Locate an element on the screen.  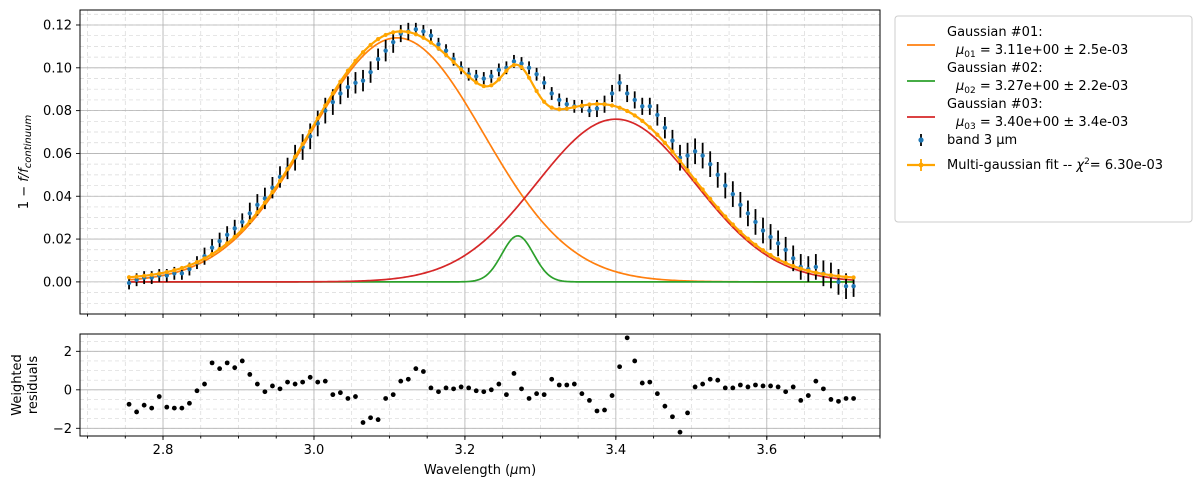
top-ytick-label: 0.12 is located at coordinates (57, 25).